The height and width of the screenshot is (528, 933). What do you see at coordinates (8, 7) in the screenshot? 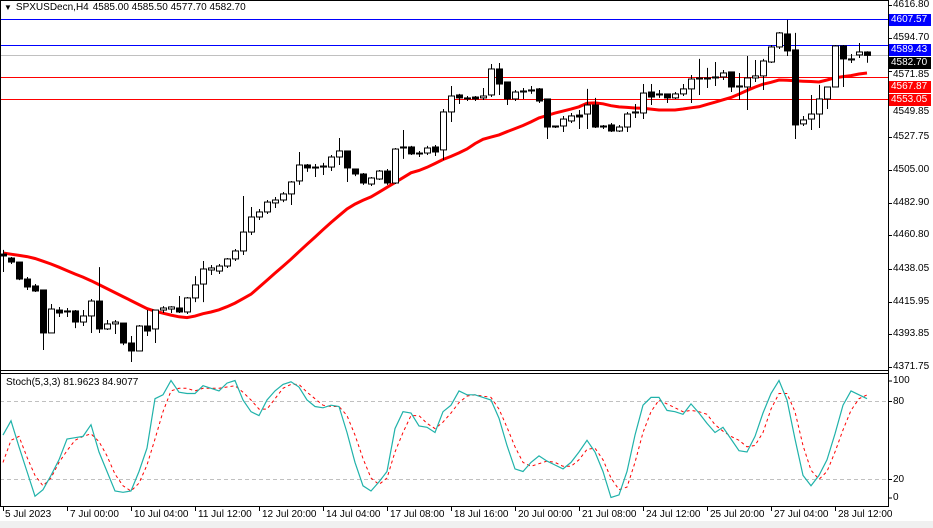
I see `triangle-down-icon: ▼` at bounding box center [8, 7].